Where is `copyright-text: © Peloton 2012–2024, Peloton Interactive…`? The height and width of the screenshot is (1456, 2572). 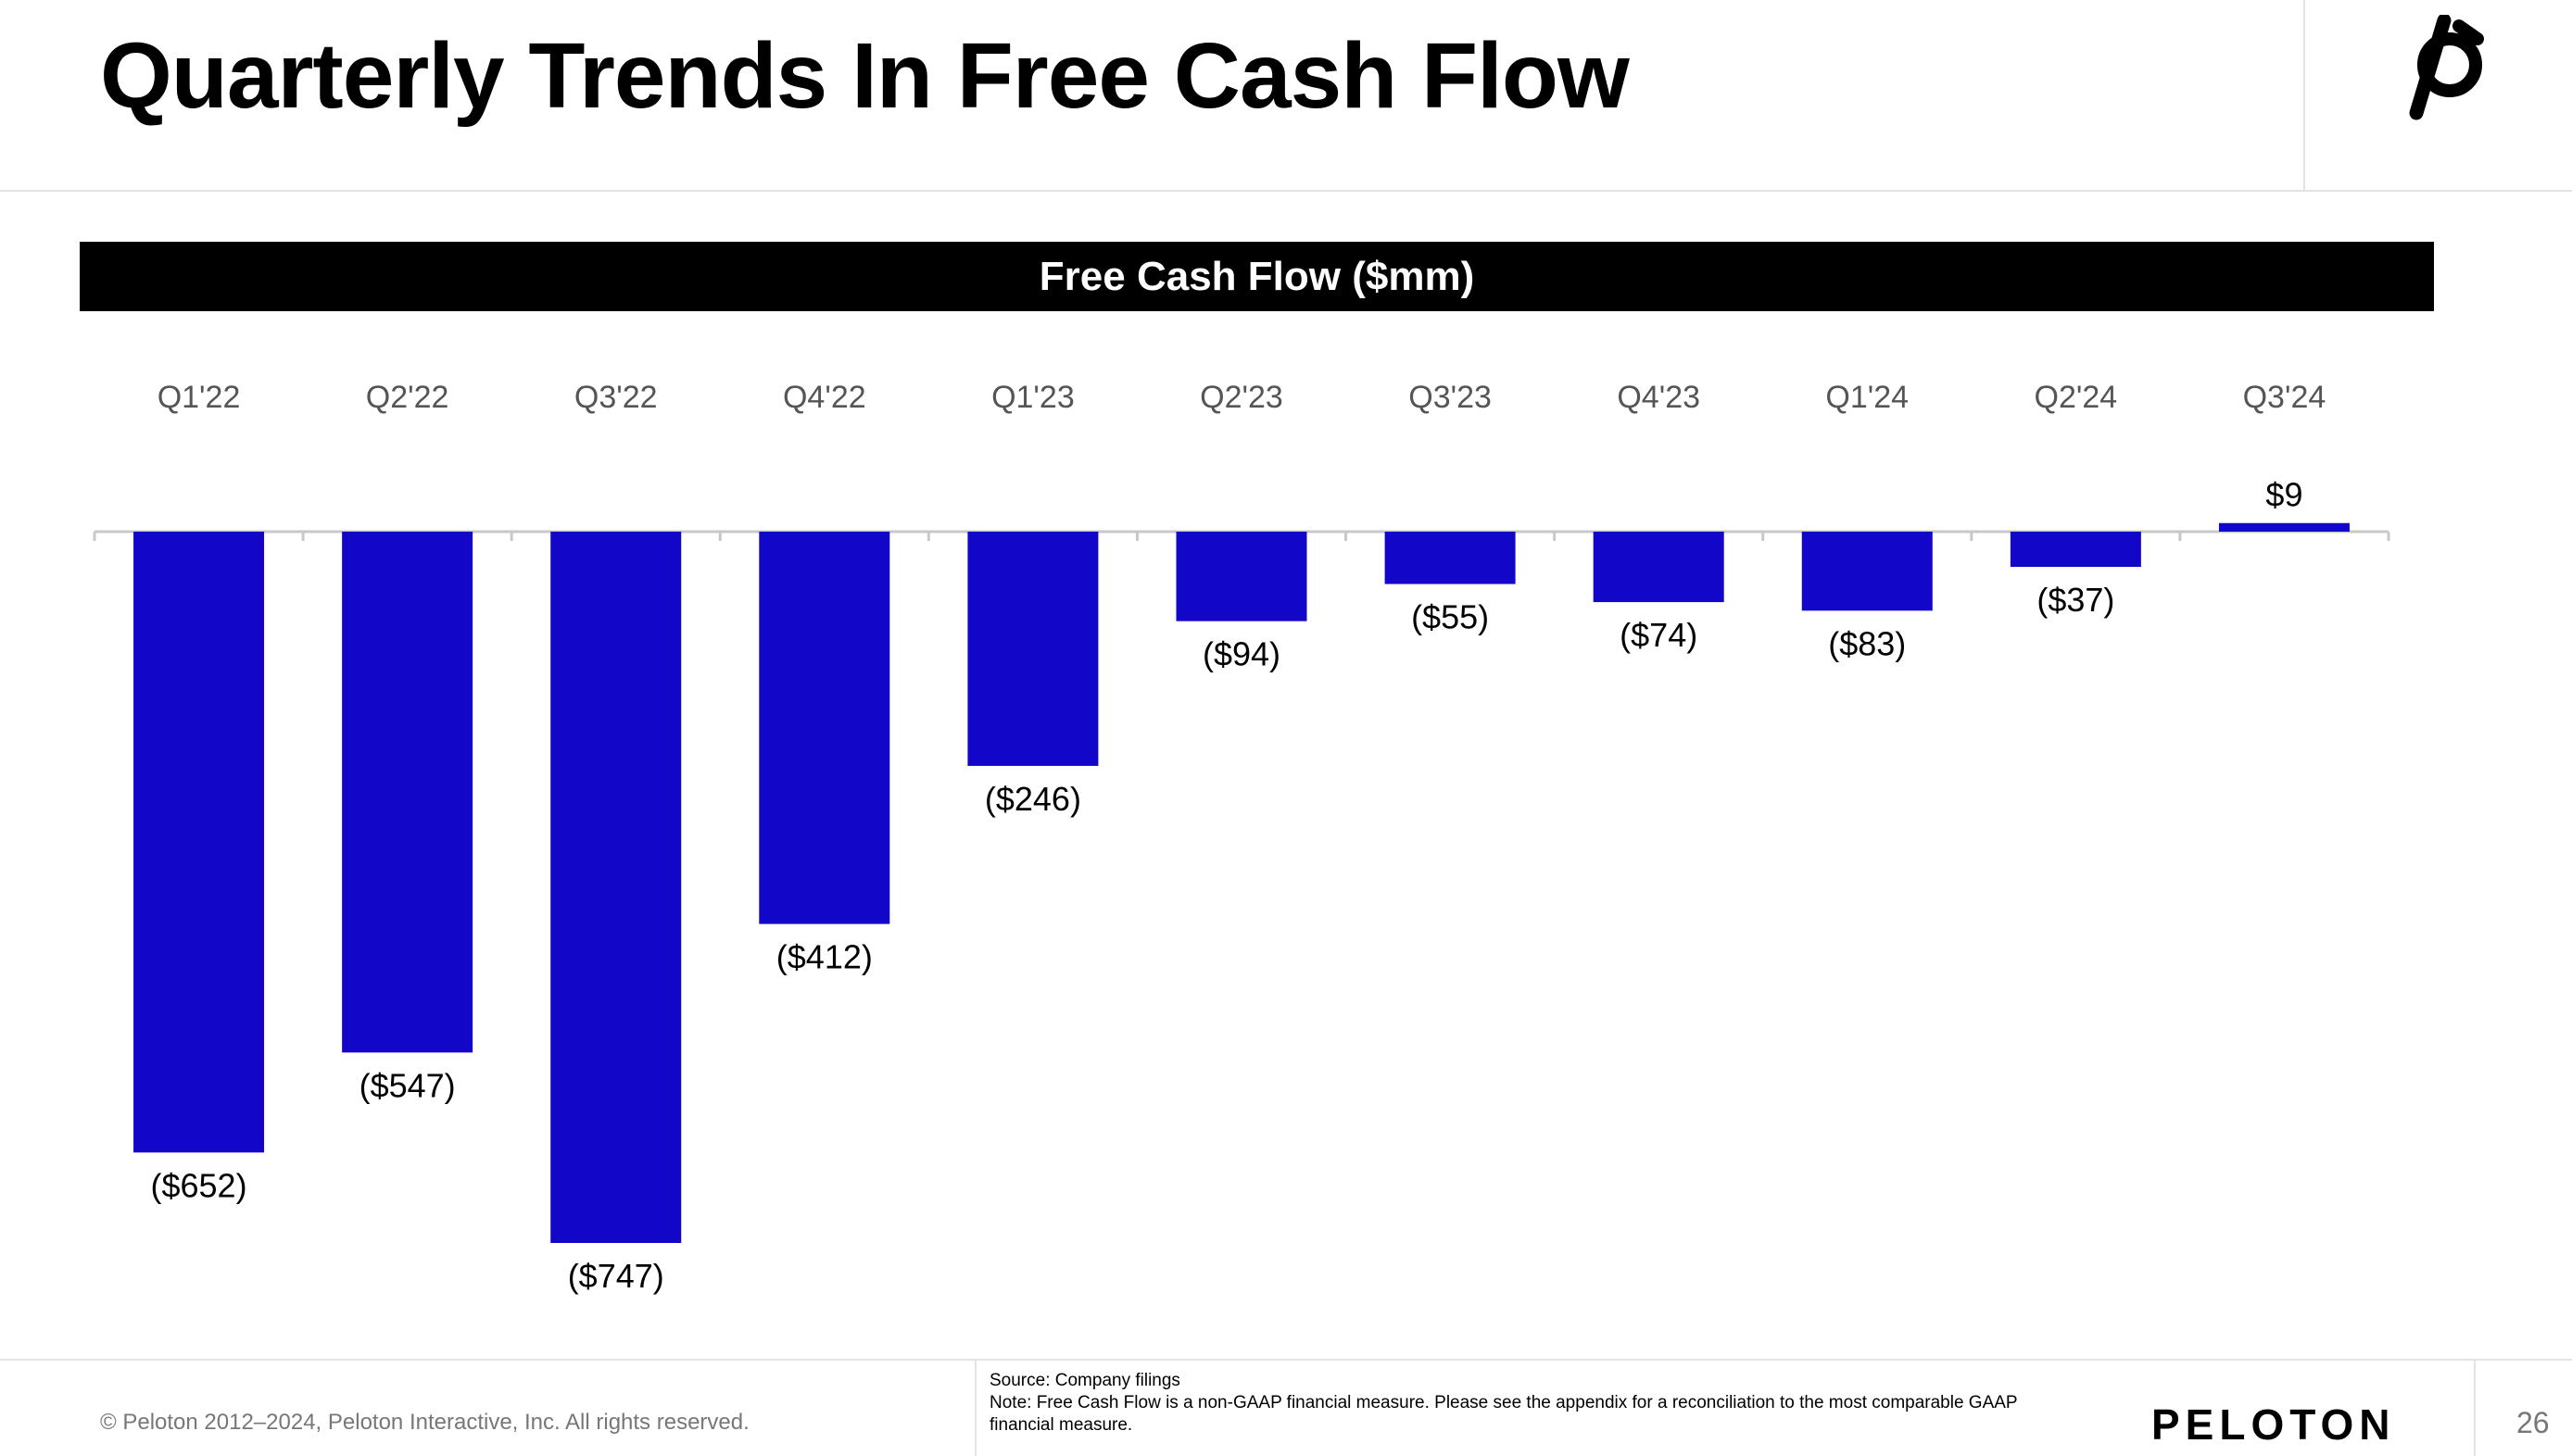 copyright-text: © Peloton 2012–2024, Peloton Interactive… is located at coordinates (425, 1422).